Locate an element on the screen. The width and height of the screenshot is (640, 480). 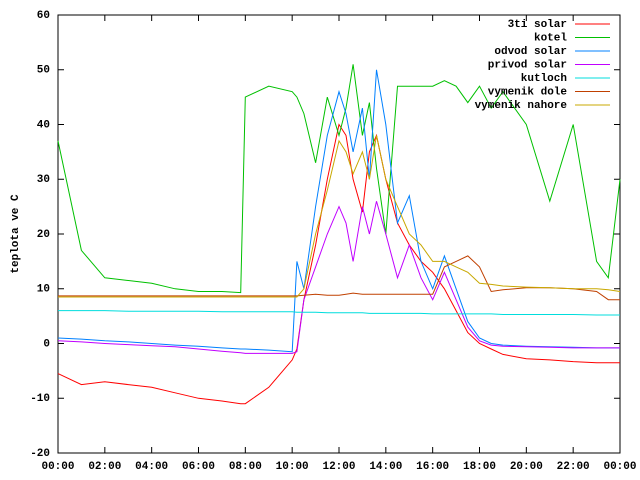
x-tick-label: 10:00 is located at coordinates (292, 467).